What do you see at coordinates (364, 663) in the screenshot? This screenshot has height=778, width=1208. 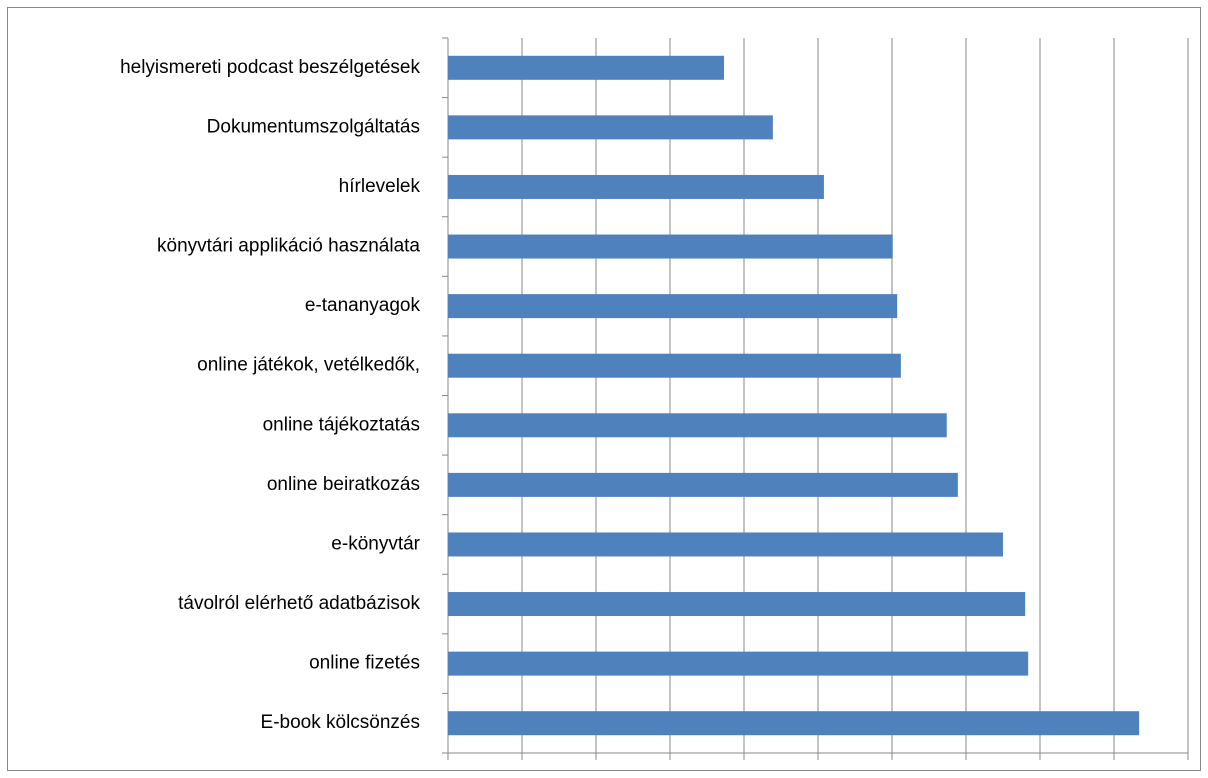 I see `y-tick-label: online fizetés` at bounding box center [364, 663].